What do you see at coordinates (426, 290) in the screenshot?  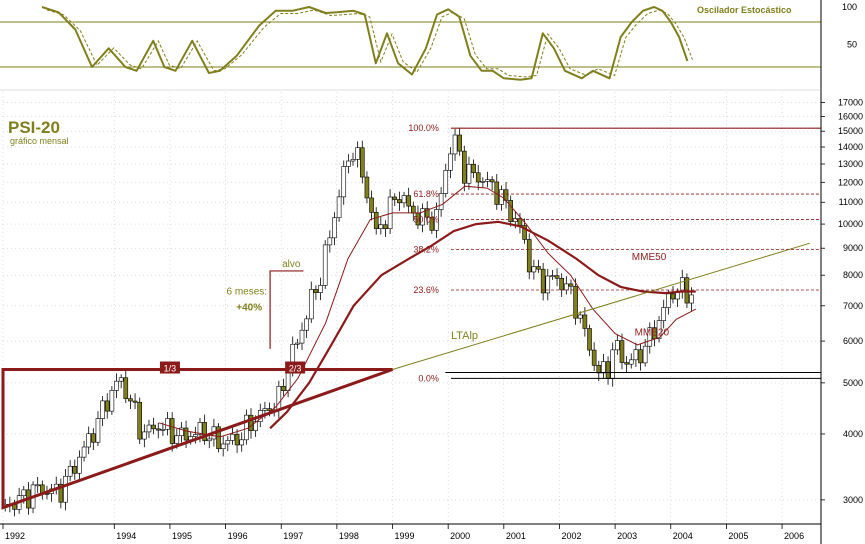 I see `fib-level-label: 23.6%` at bounding box center [426, 290].